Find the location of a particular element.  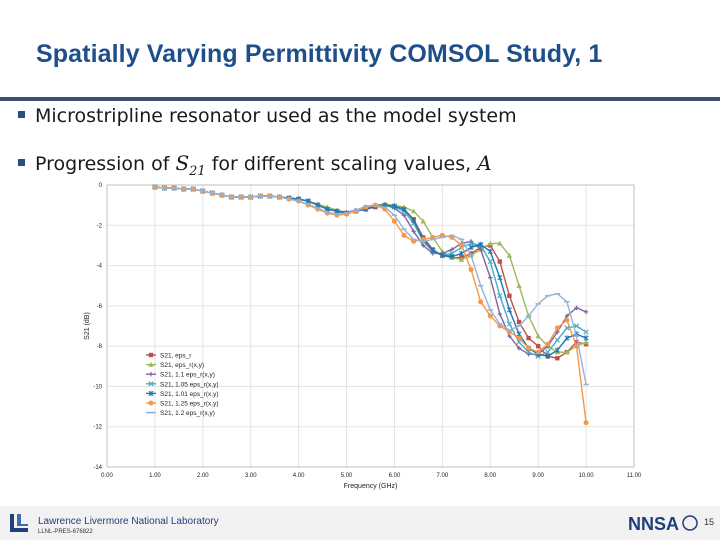

legend-label: S21, eps_r(x,y) is located at coordinates (182, 365).